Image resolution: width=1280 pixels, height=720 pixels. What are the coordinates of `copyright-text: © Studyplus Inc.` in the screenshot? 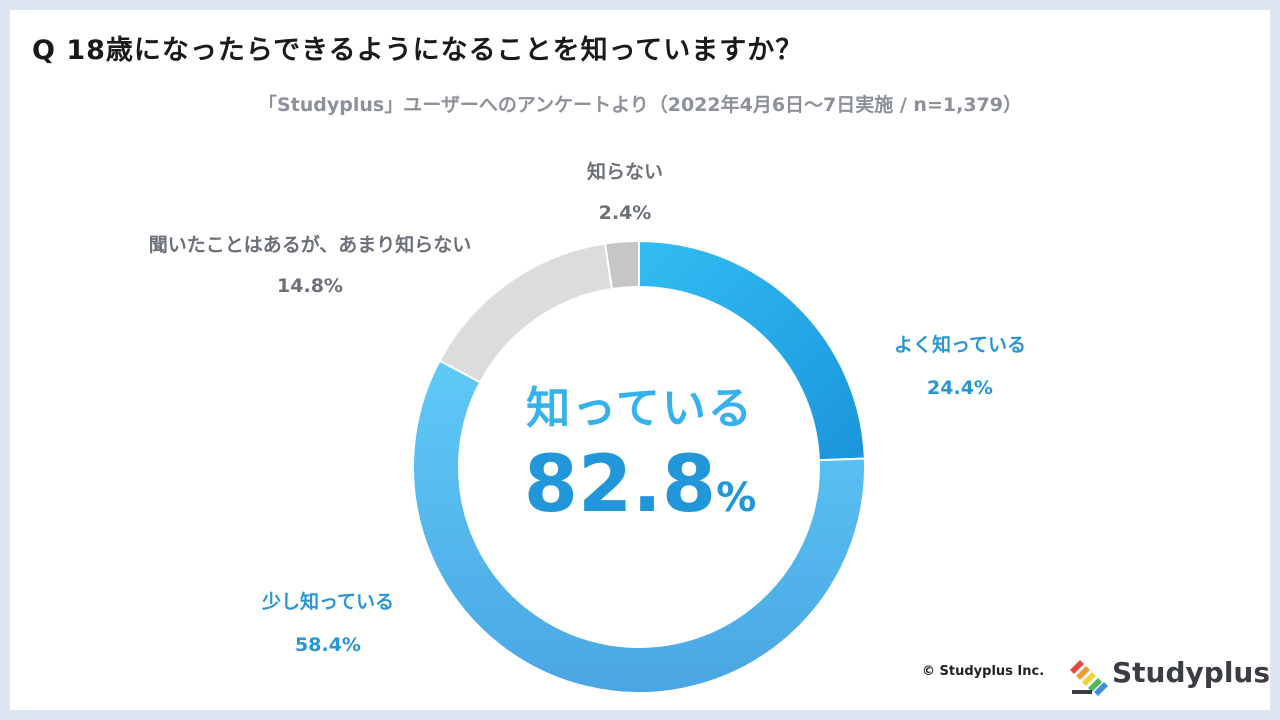 It's located at (983, 671).